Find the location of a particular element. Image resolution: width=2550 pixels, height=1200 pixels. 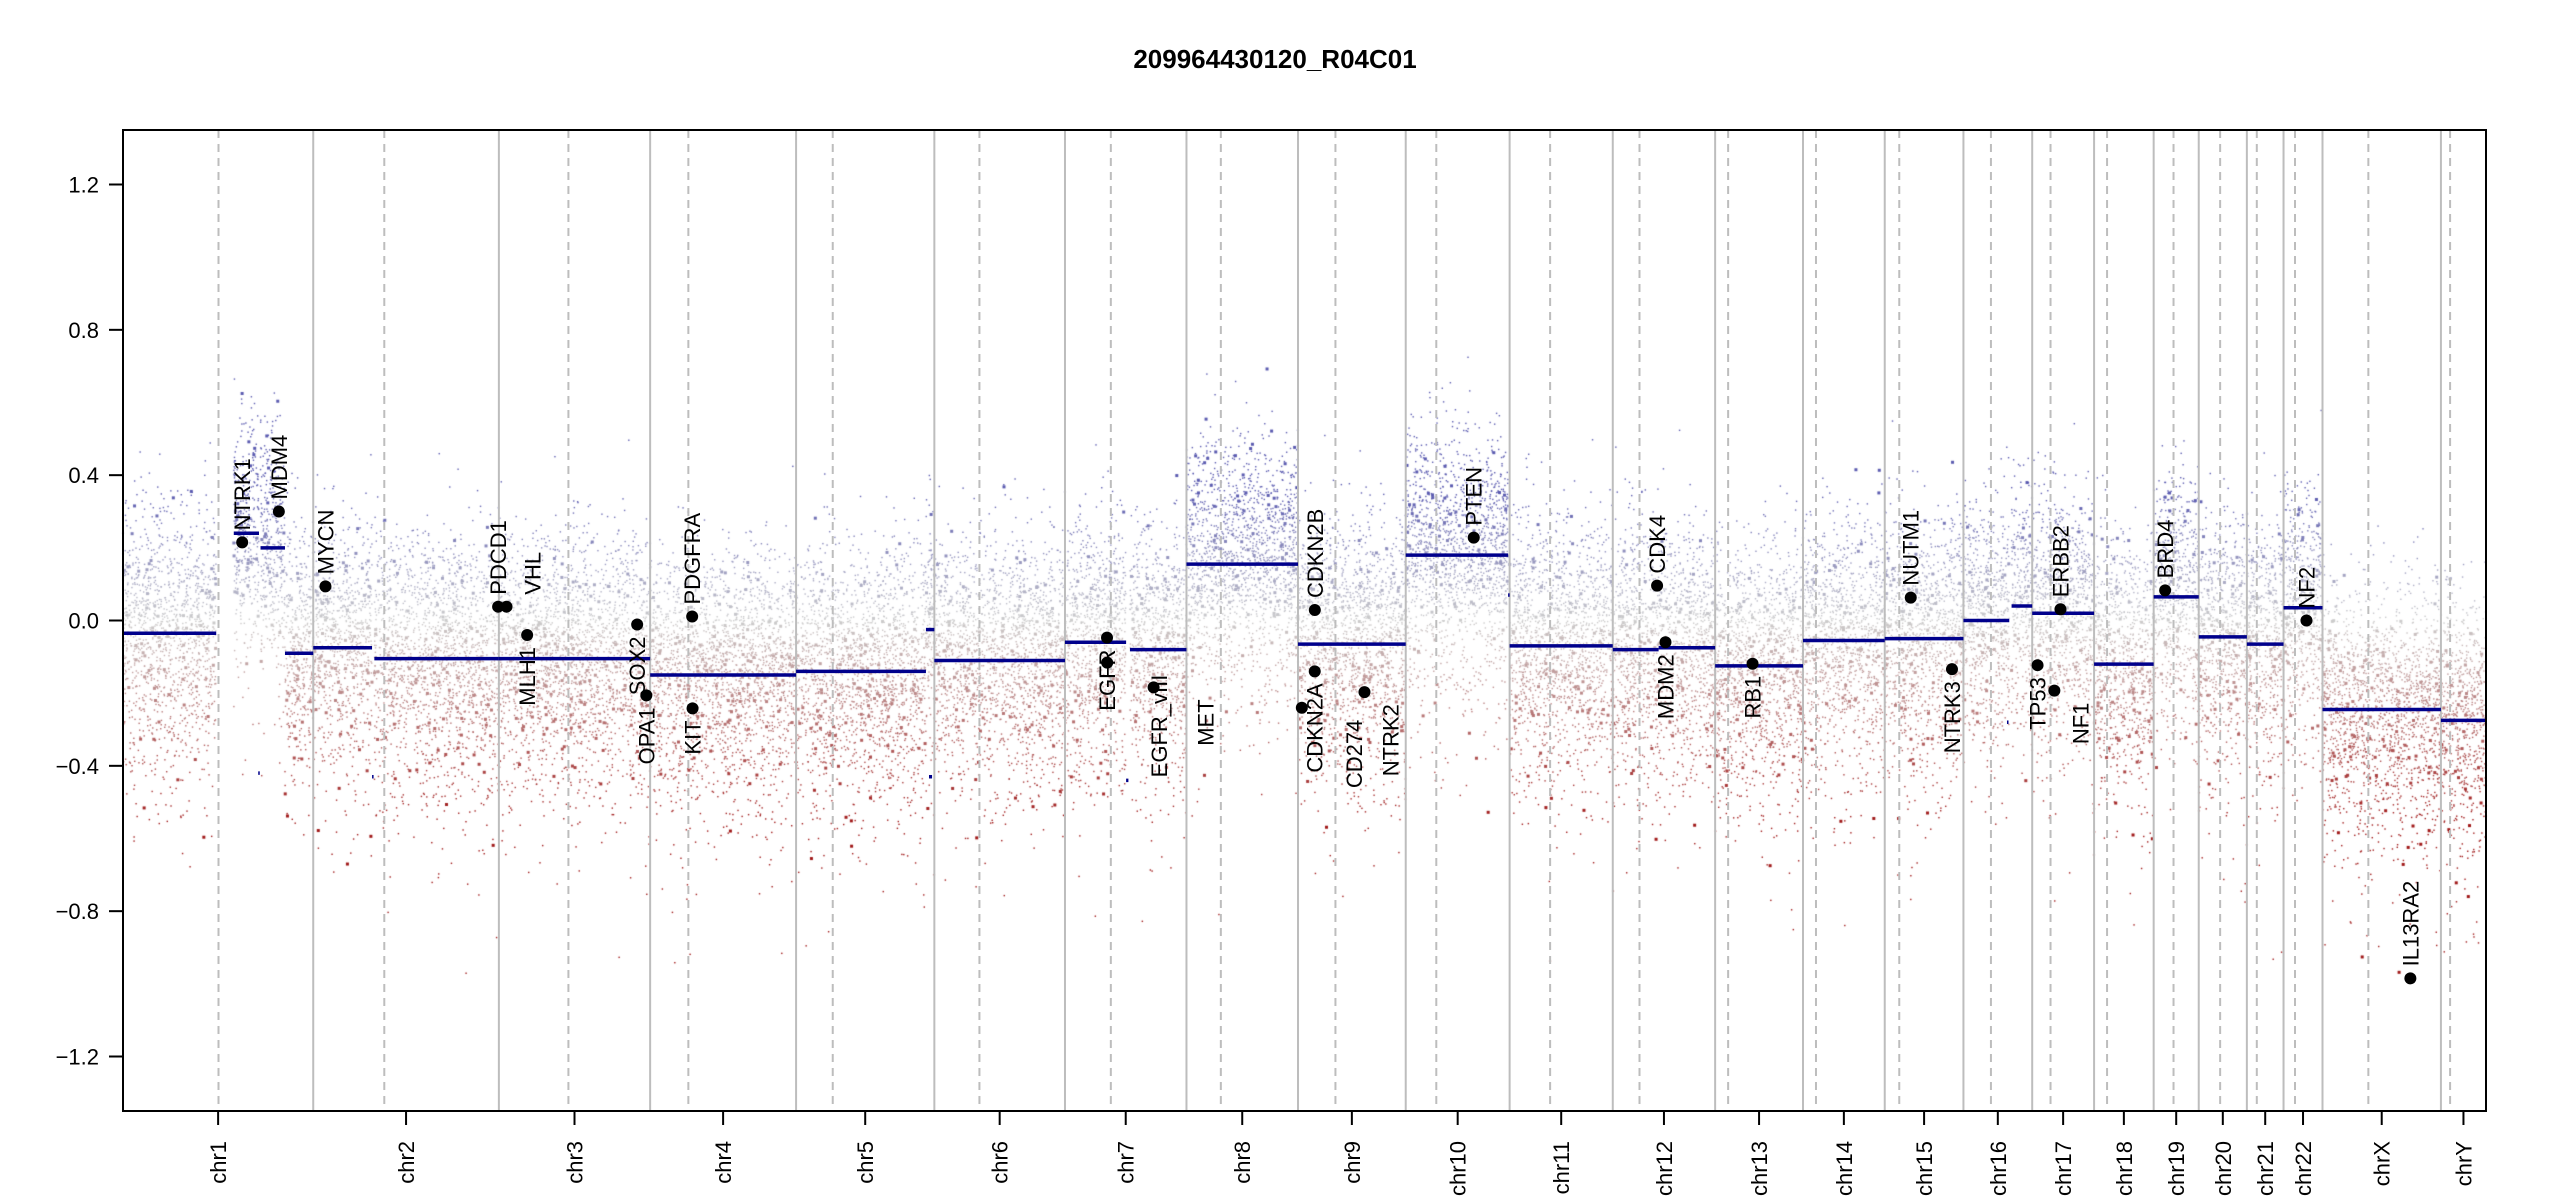

x-tick-label-chr16: chr16 is located at coordinates (1998, 1168).